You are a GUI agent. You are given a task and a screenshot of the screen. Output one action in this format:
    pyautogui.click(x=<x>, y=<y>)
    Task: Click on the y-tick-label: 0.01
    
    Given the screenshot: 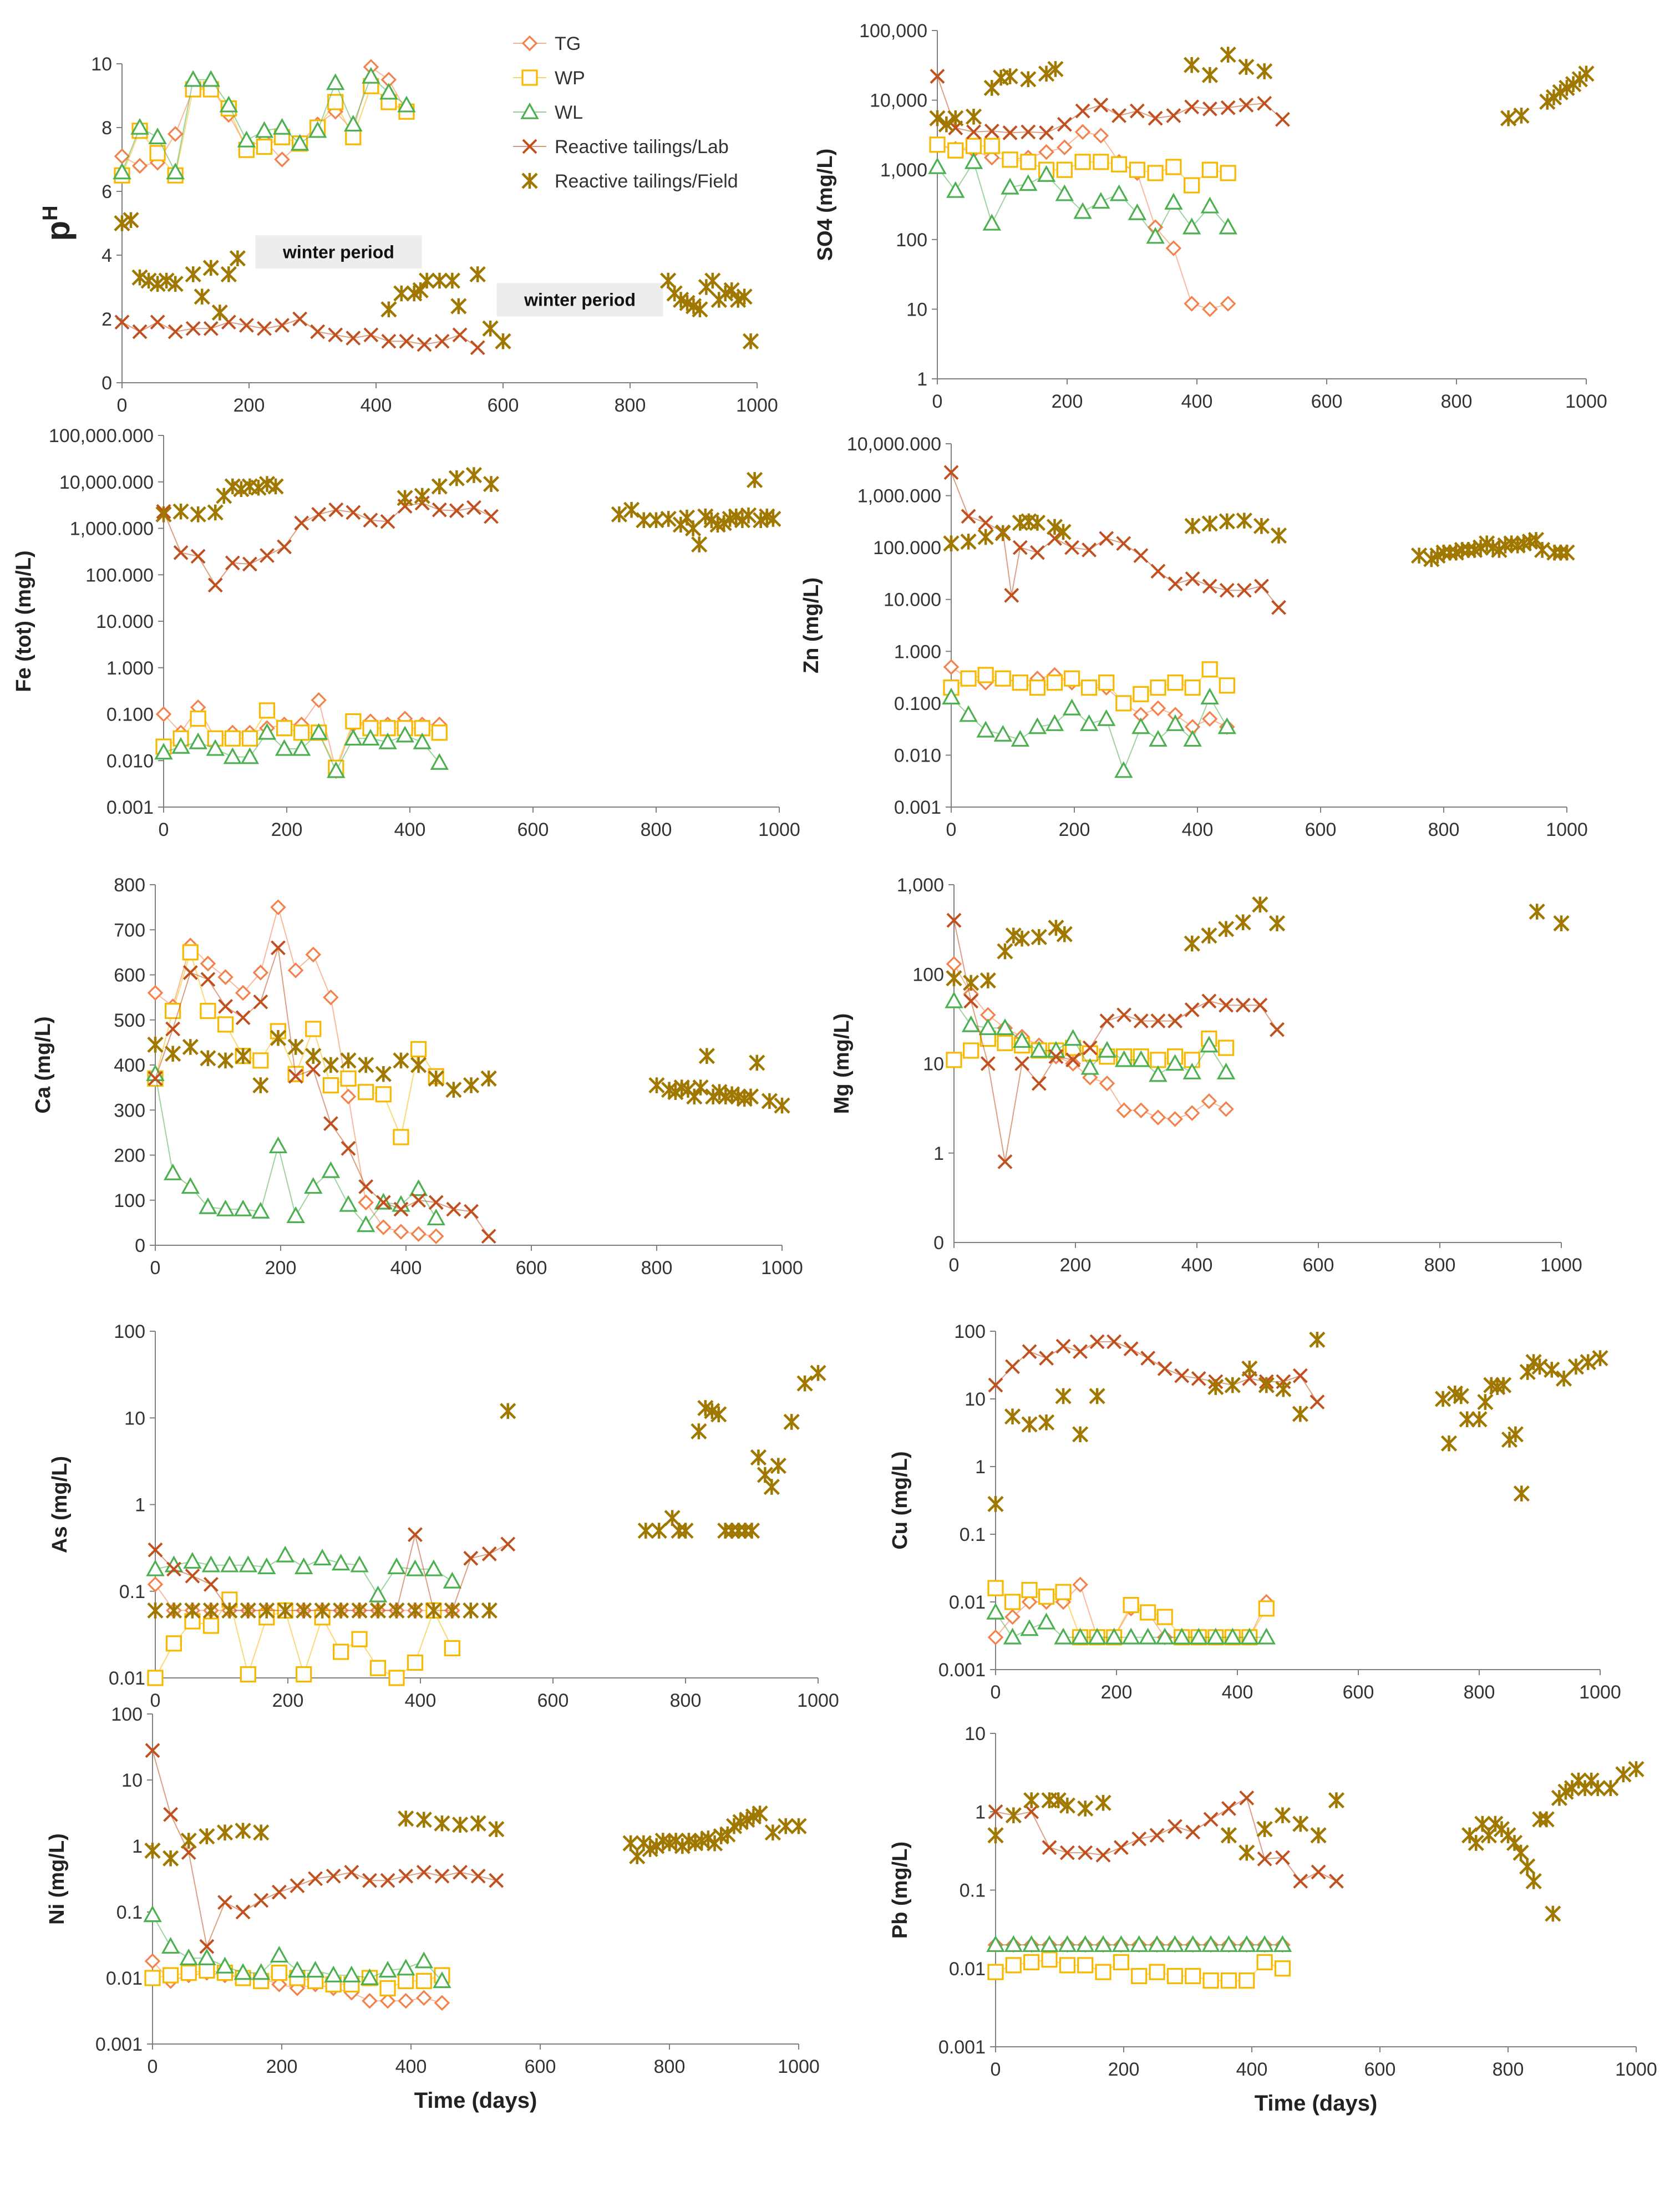 What is the action you would take?
    pyautogui.click(x=125, y=1978)
    